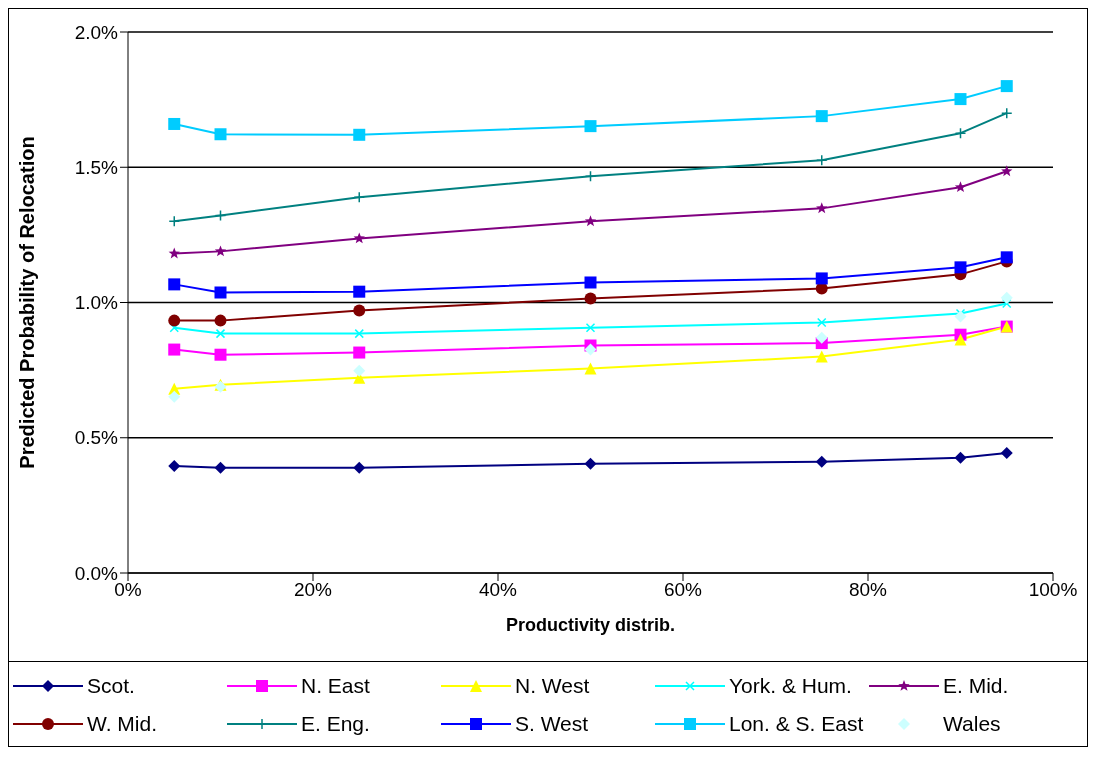  I want to click on x-tick-label: 60%, so click(683, 590).